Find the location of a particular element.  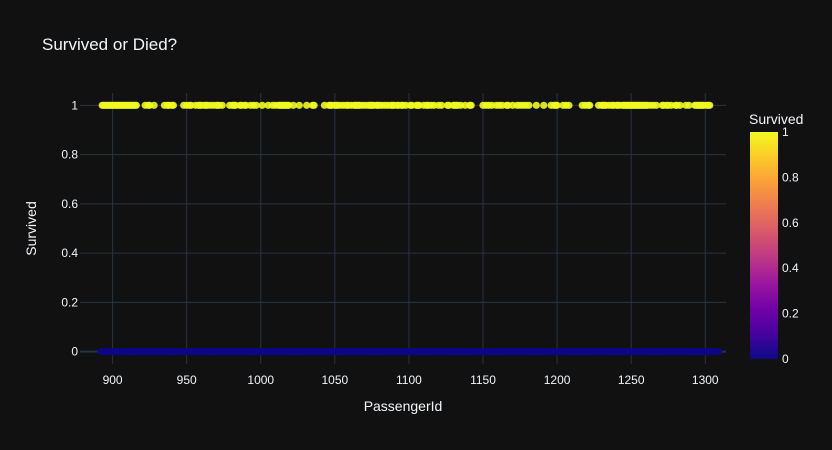

colorbar-tick-labels: 0 0.2 0.4 0.6 0.8 1 is located at coordinates (790, 245).